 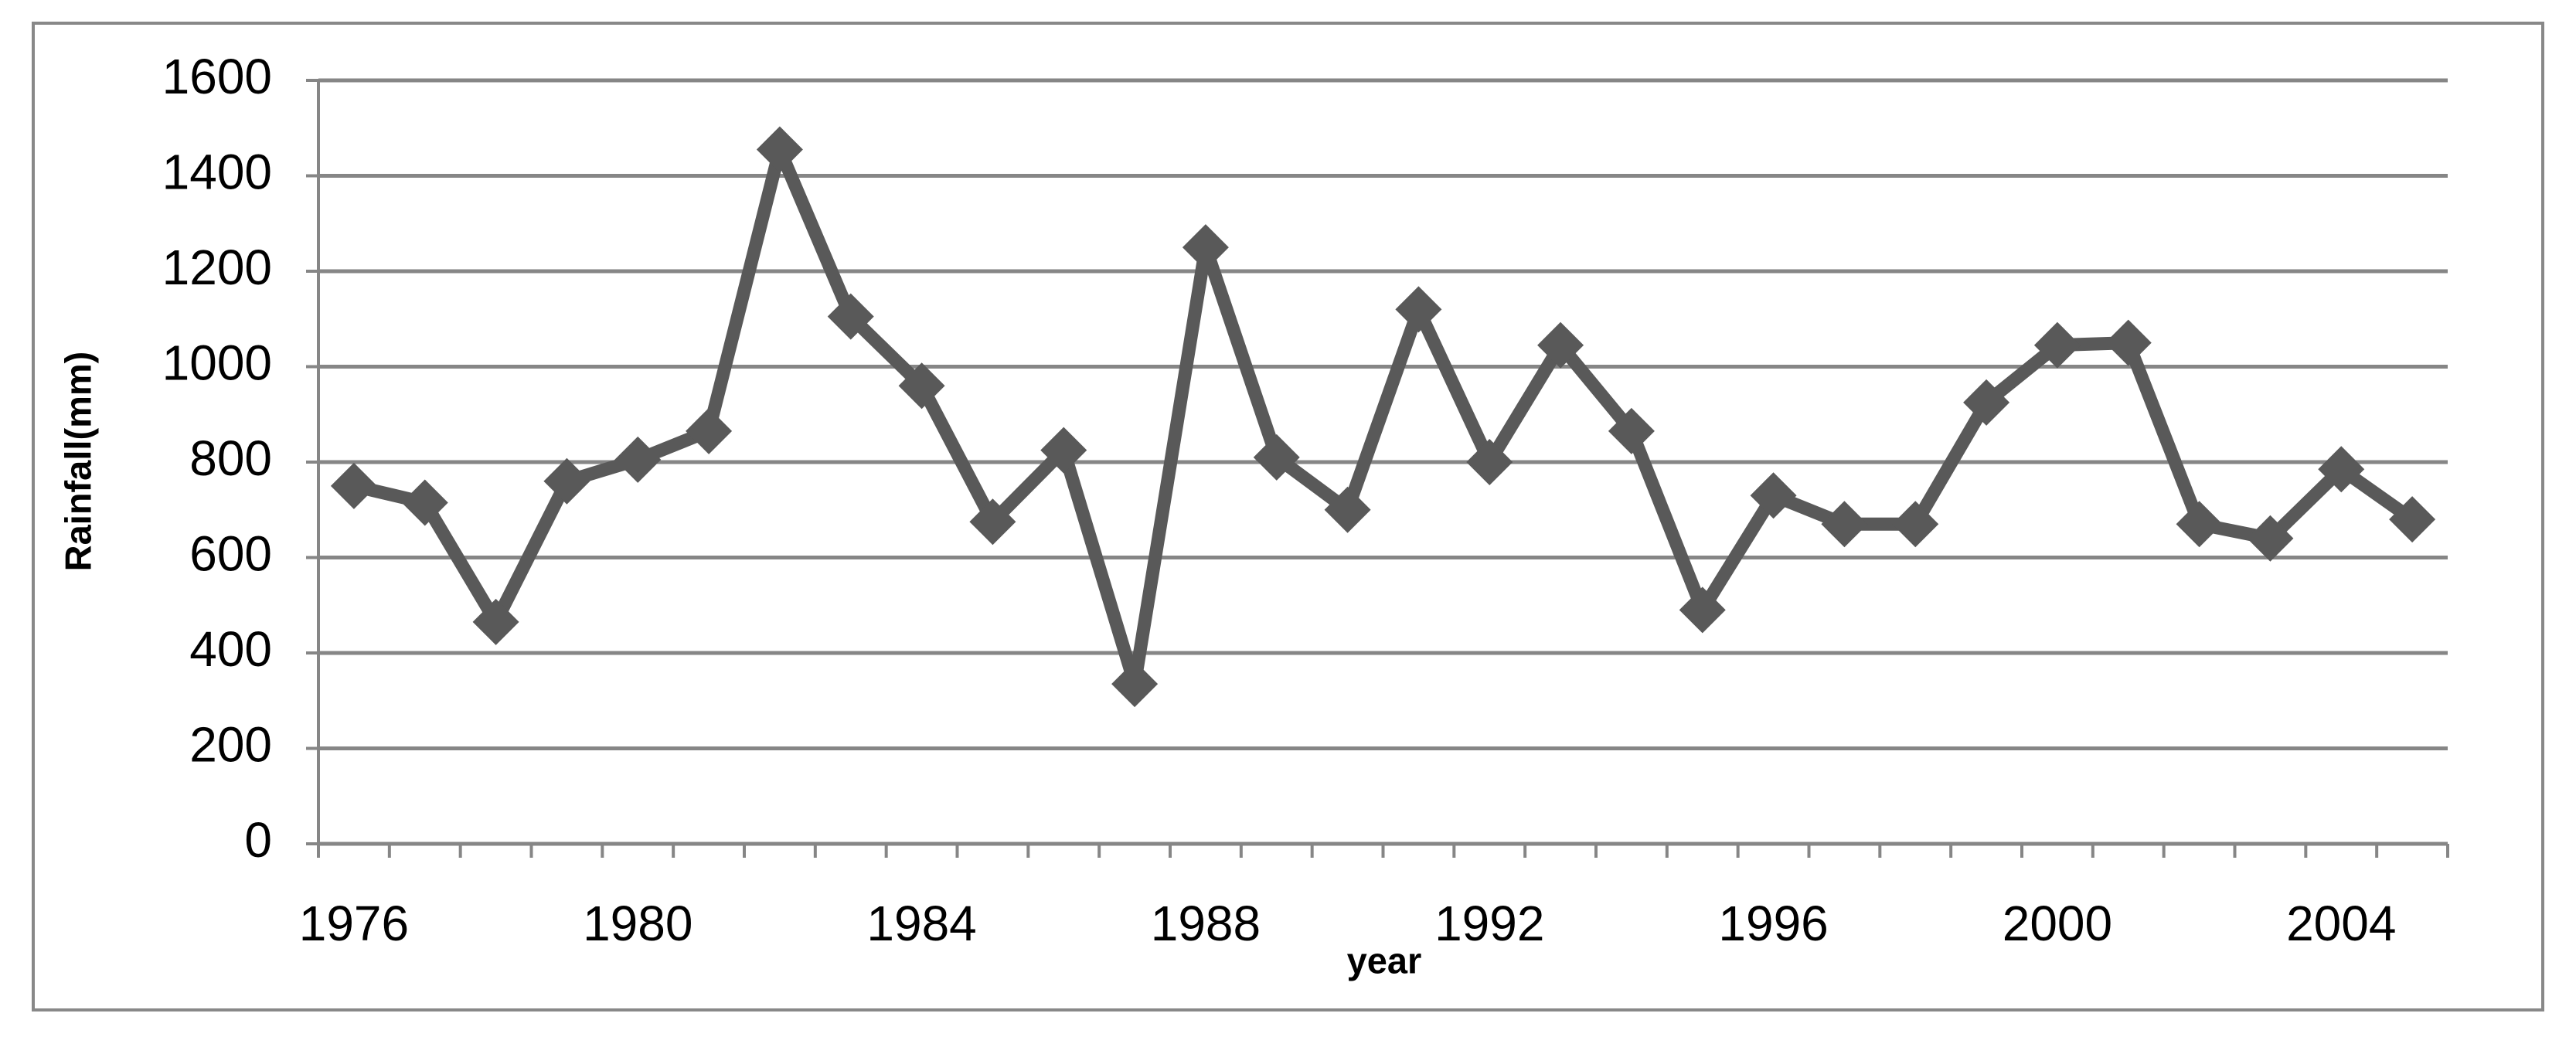 What do you see at coordinates (217, 267) in the screenshot?
I see `y-tick-label: 1200` at bounding box center [217, 267].